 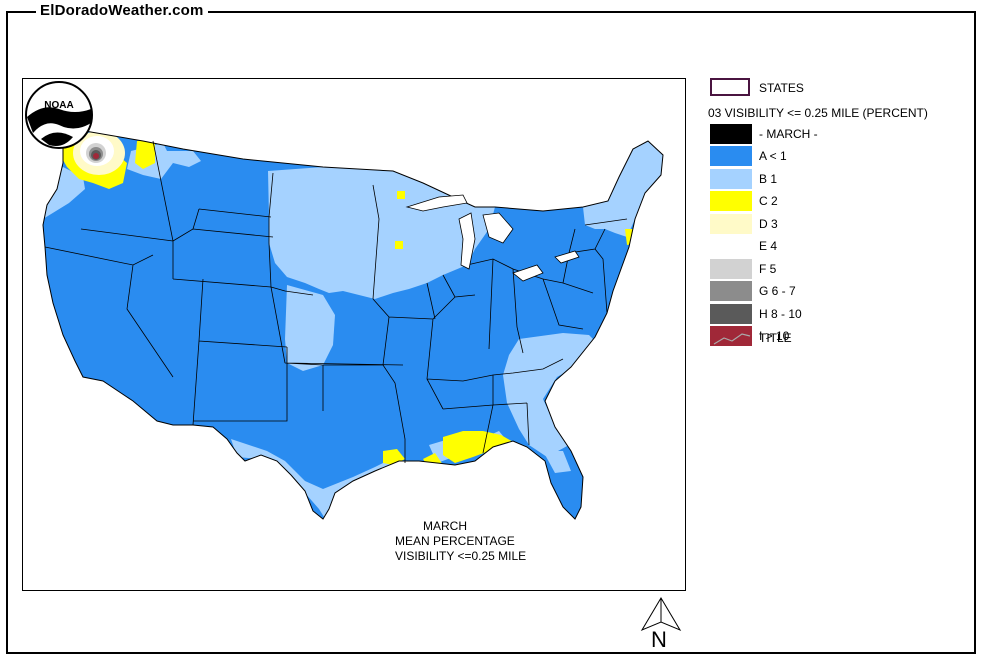 I want to click on legend-class-label: I > 10, so click(x=774, y=336).